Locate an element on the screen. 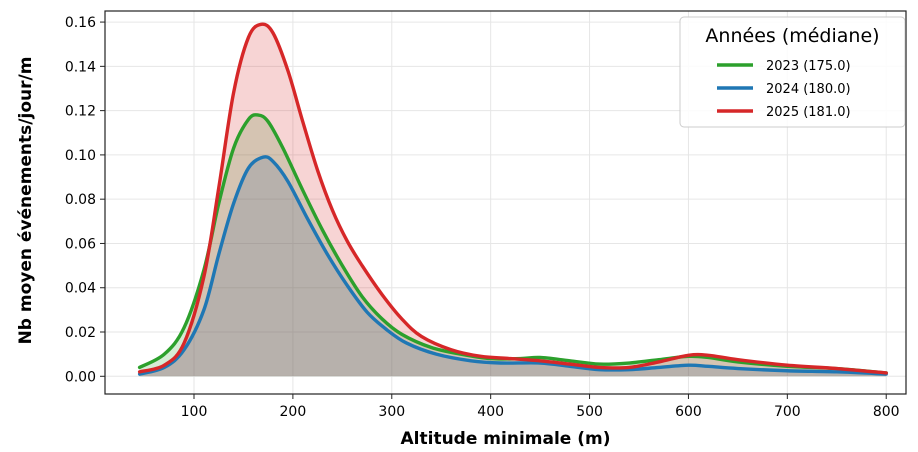  x-tick-label: 100 is located at coordinates (194, 412).